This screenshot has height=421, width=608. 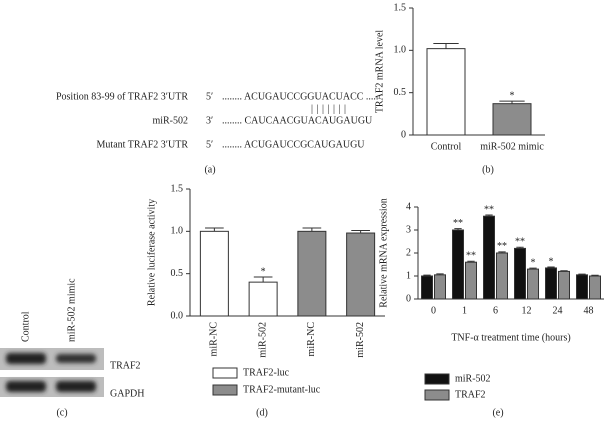 I want to click on y-axis-label: Relative mRNA expression, so click(x=383, y=252).